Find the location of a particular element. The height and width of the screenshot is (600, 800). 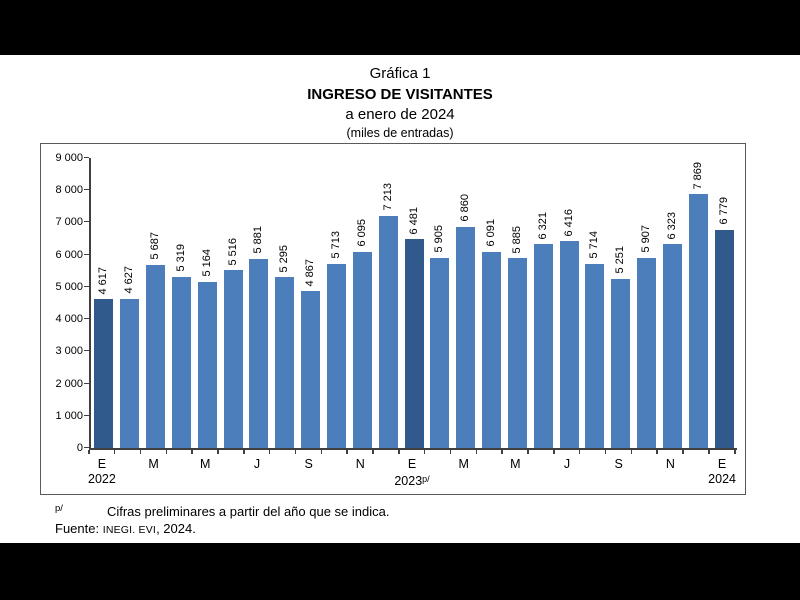

bar-8-s is located at coordinates (311, 369).